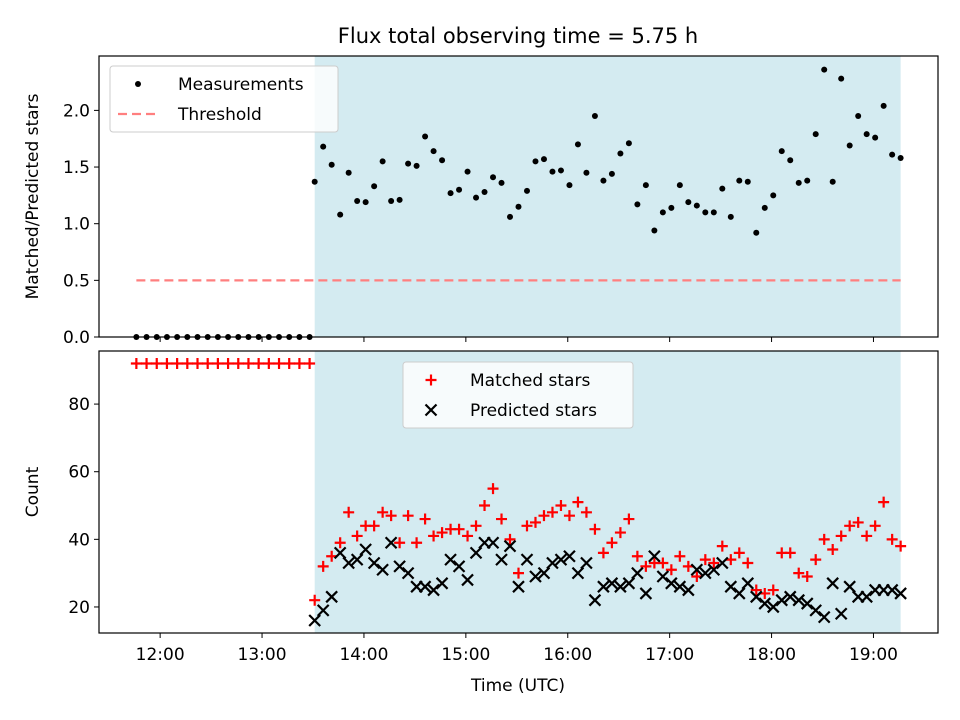  Describe the element at coordinates (533, 411) in the screenshot. I see `legend-label: Predicted stars` at that location.